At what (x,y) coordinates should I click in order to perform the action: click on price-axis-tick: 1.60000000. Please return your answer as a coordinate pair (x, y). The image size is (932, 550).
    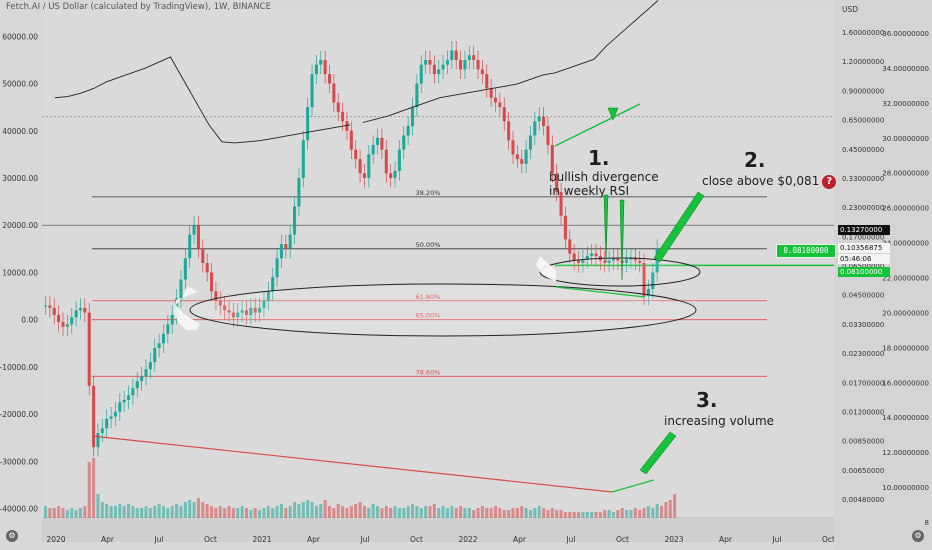
    Looking at the image, I should click on (863, 33).